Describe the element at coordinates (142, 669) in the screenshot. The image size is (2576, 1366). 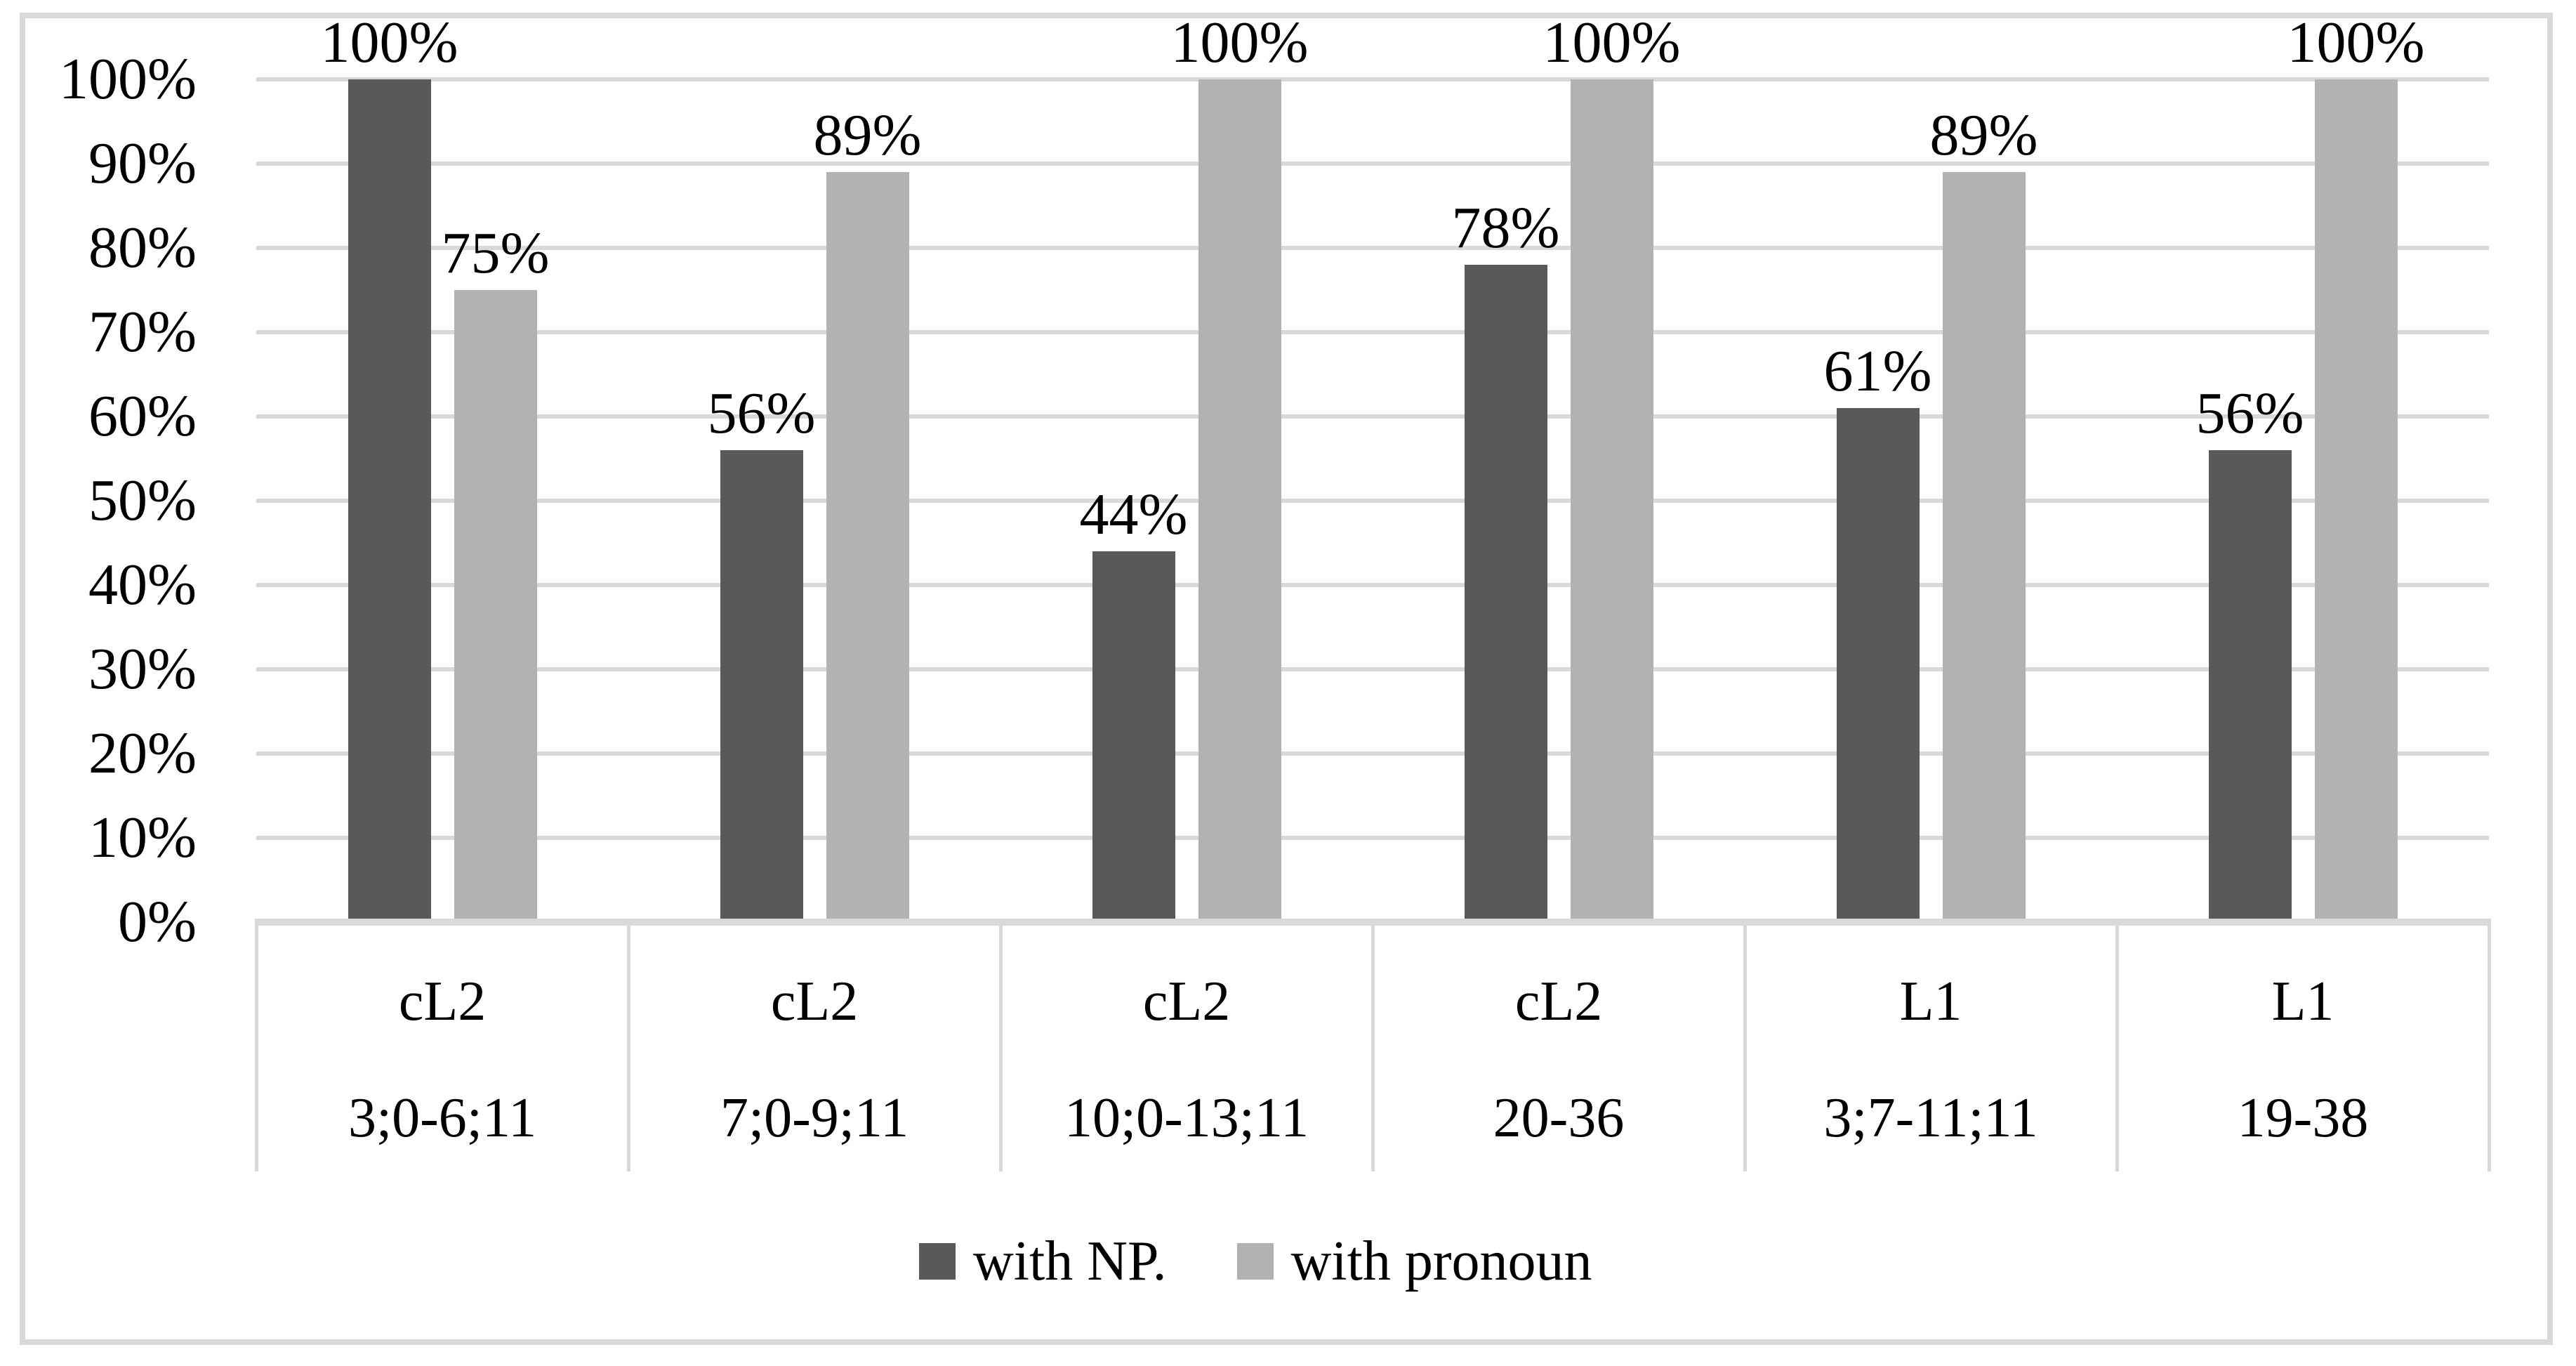
I see `y-axis-tick-label: 30%` at that location.